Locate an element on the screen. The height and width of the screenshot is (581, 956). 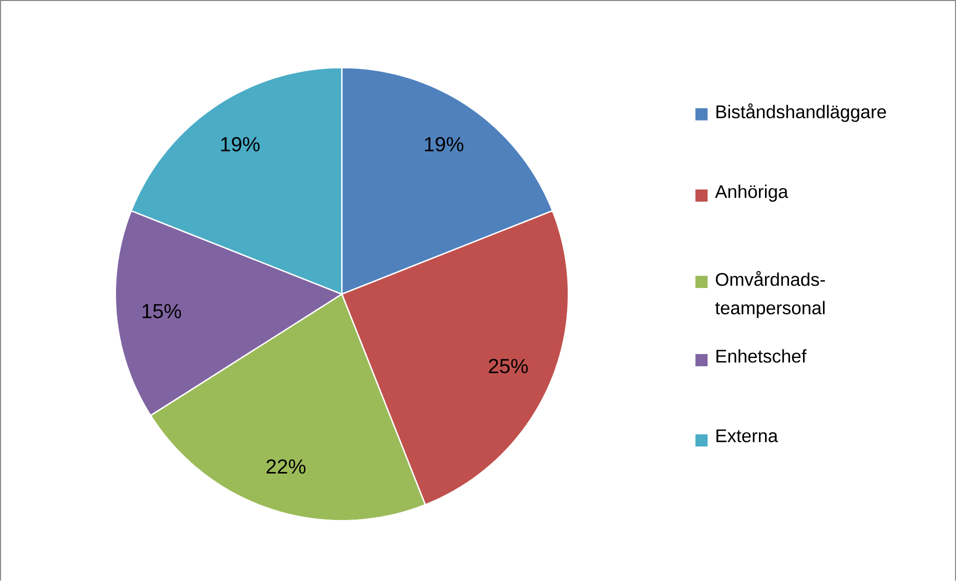
legend-label: Anhöriga is located at coordinates (751, 193).